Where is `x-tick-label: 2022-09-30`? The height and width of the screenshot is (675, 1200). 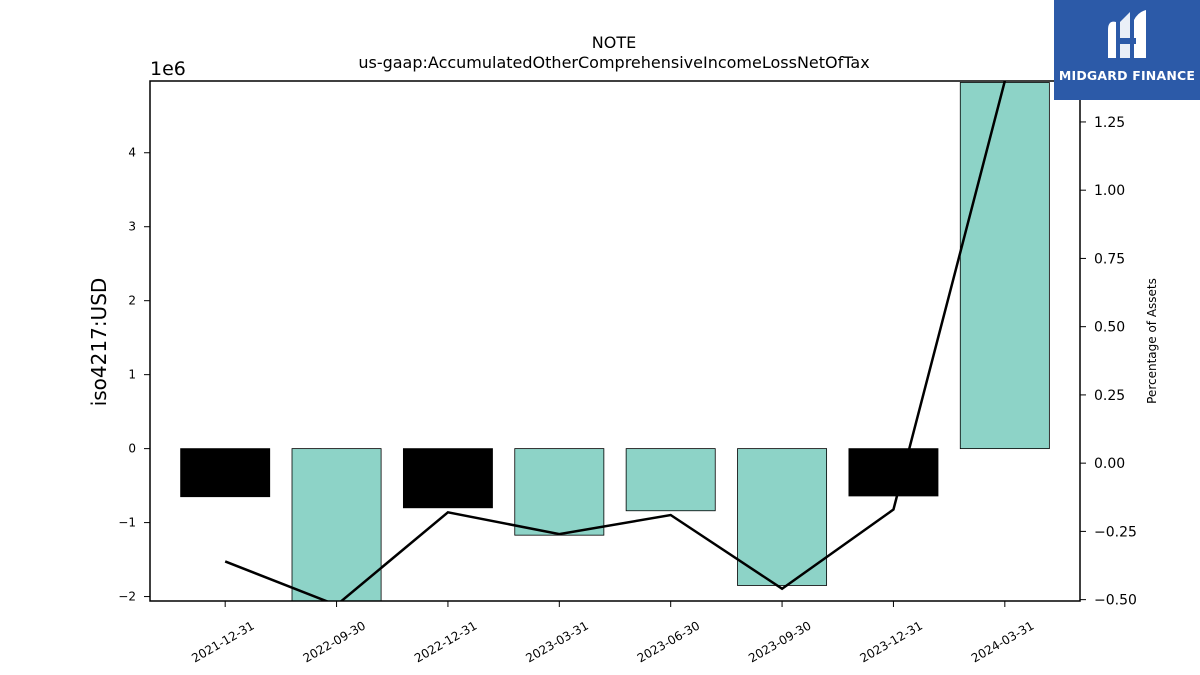
x-tick-label: 2022-09-30 is located at coordinates (334, 641).